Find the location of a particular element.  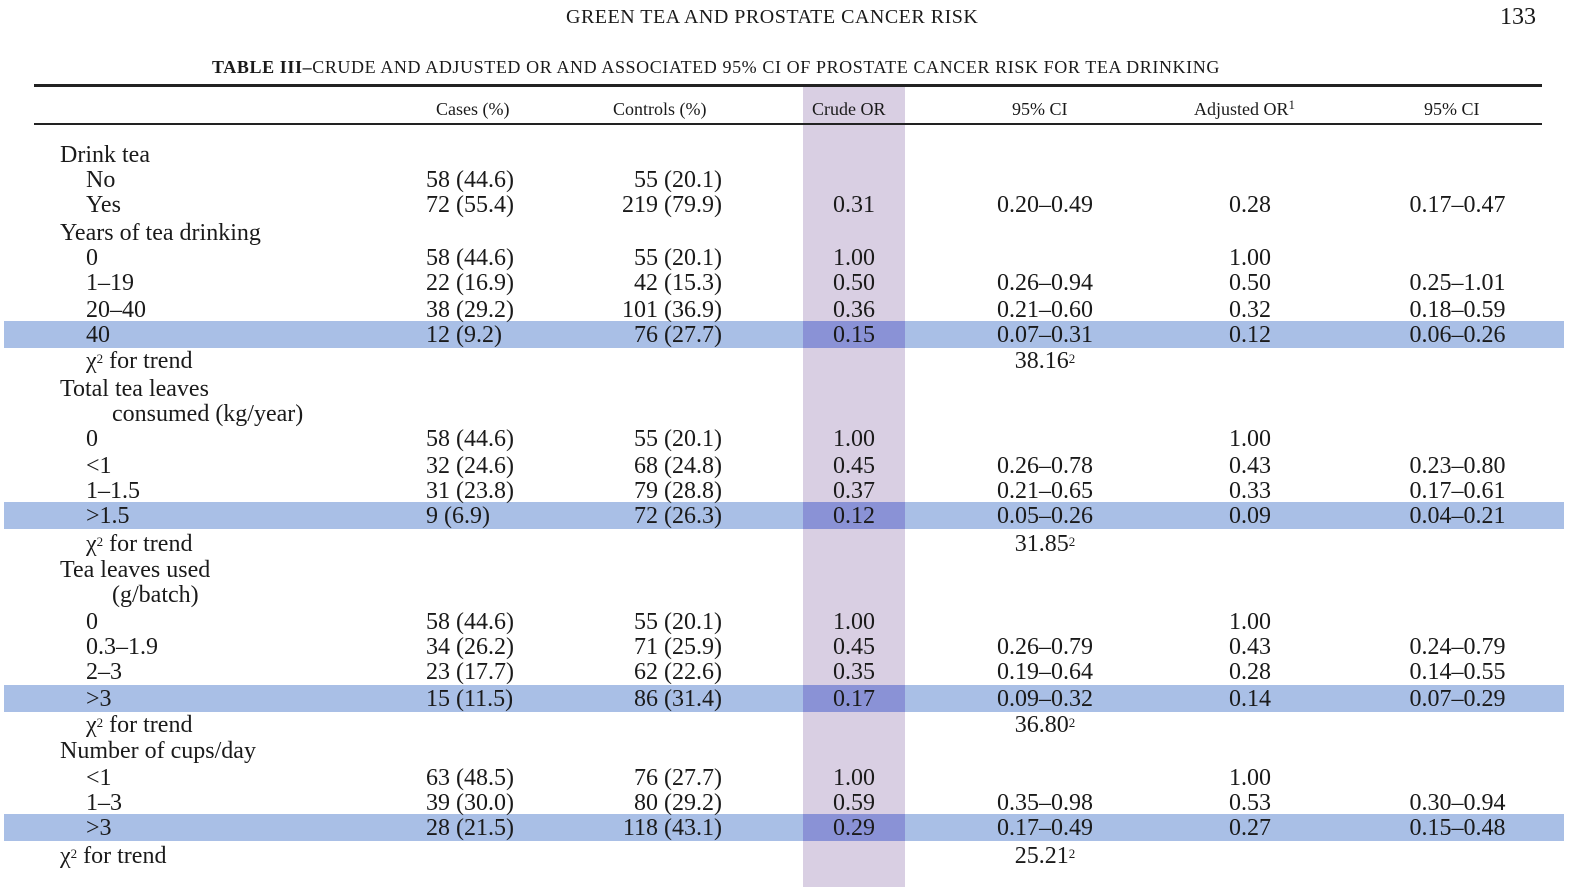

cell-crude-or: 0.31 is located at coordinates (854, 205).